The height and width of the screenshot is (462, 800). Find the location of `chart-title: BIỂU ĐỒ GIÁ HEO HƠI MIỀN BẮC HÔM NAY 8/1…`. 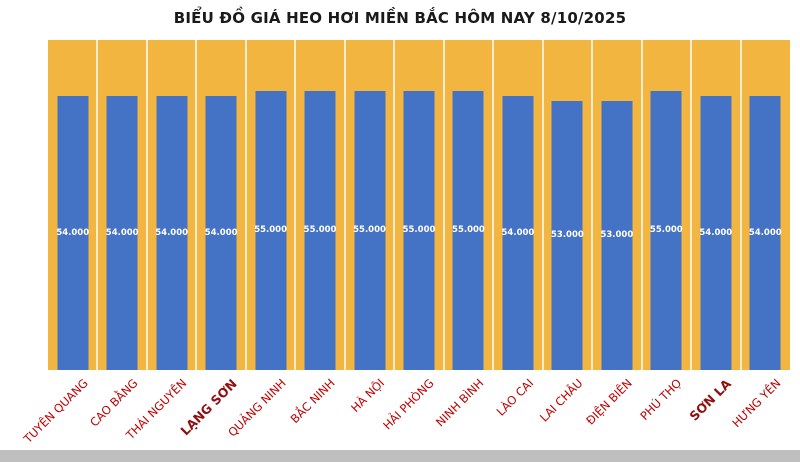

chart-title: BIỂU ĐỒ GIÁ HEO HƠI MIỀN BẮC HÔM NAY 8/1… is located at coordinates (400, 18).